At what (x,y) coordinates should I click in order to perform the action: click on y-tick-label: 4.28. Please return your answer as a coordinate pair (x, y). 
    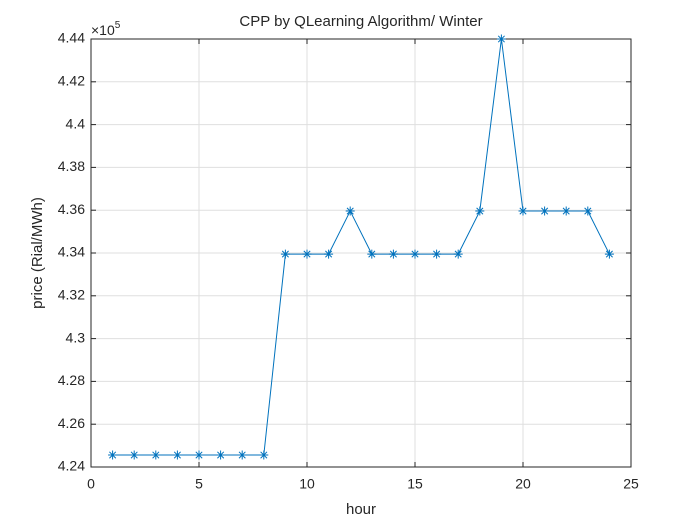
    Looking at the image, I should click on (71, 380).